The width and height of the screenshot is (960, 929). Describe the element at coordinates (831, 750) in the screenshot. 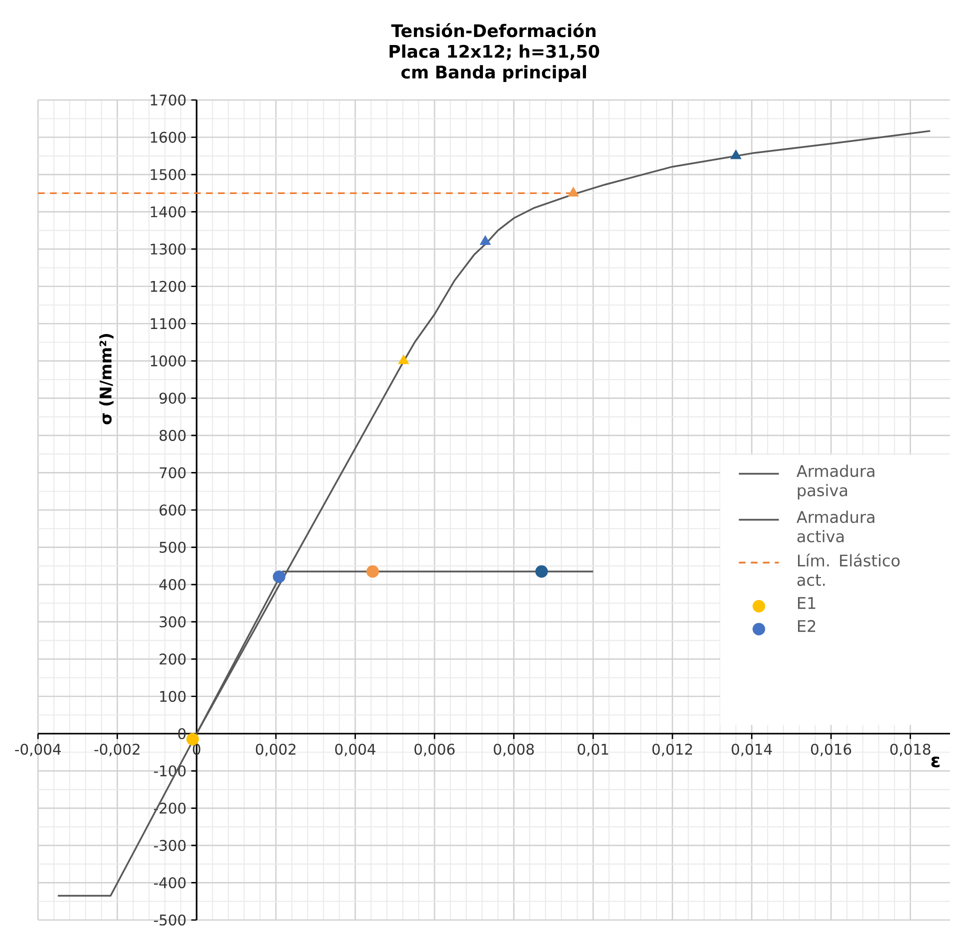

I see `x-tick-label: 0,016` at that location.